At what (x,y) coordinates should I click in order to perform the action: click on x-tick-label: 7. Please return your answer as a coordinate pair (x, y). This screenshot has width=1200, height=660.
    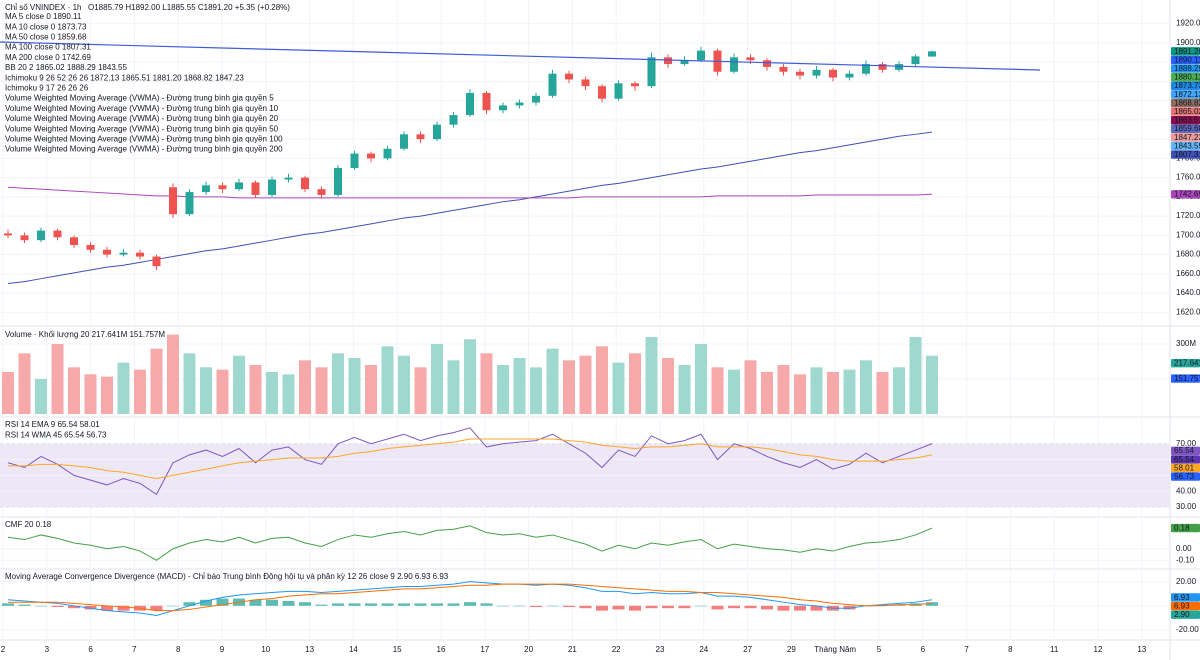
    Looking at the image, I should click on (134, 649).